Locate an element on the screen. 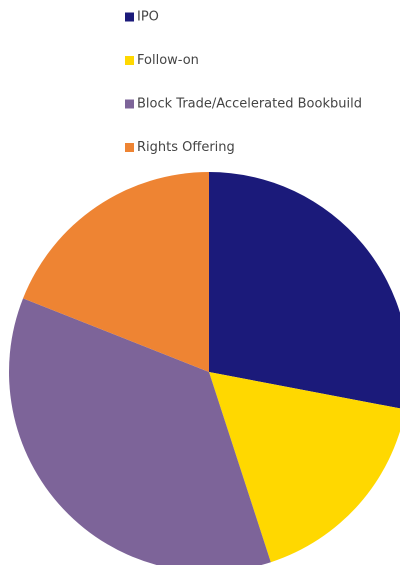  legend-label: Follow-on is located at coordinates (168, 60).